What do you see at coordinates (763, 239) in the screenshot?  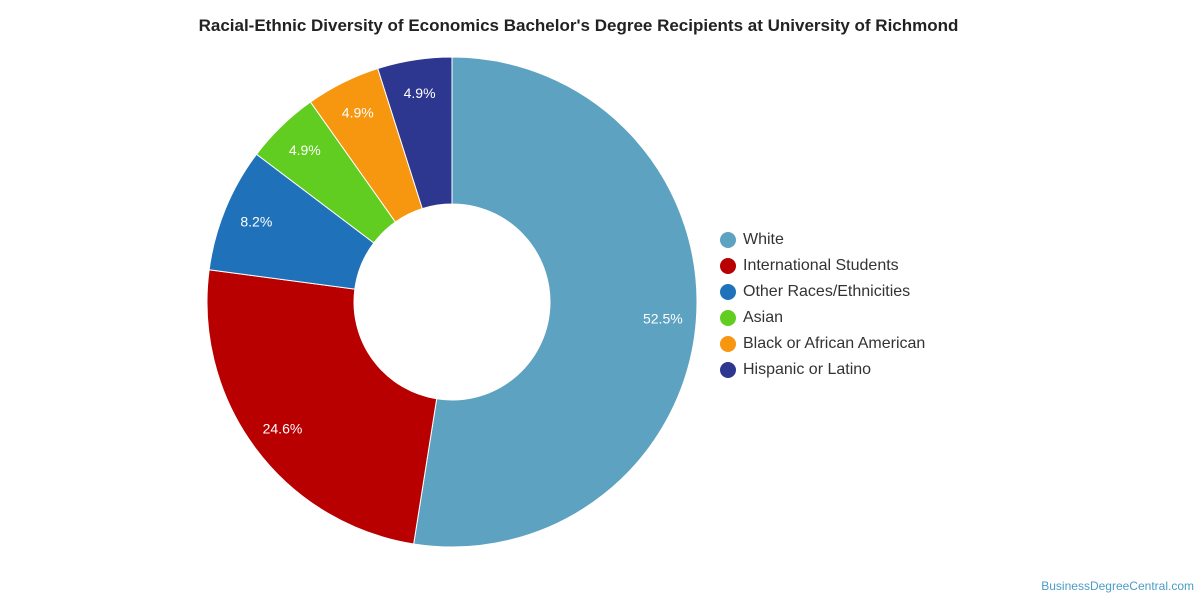 I see `legend-label: White` at bounding box center [763, 239].